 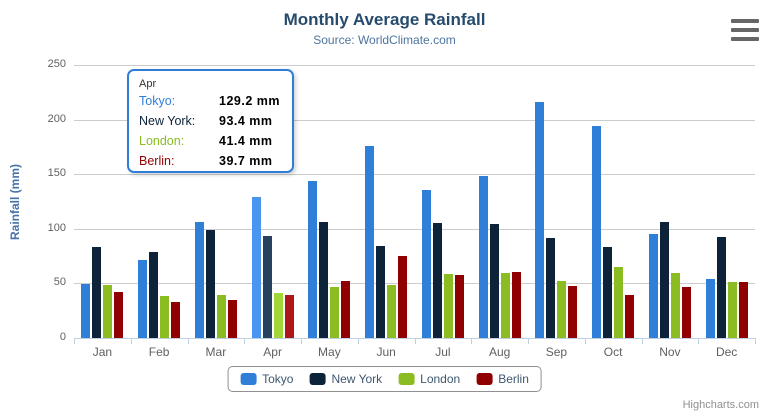 I want to click on x-axis-label: Aug, so click(x=499, y=352).